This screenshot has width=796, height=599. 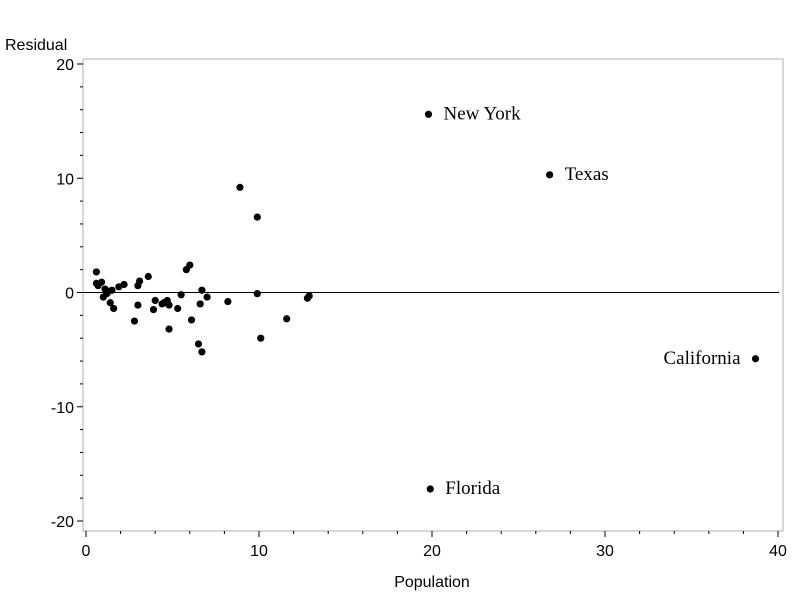 I want to click on y-tick-label: 0, so click(x=69, y=294).